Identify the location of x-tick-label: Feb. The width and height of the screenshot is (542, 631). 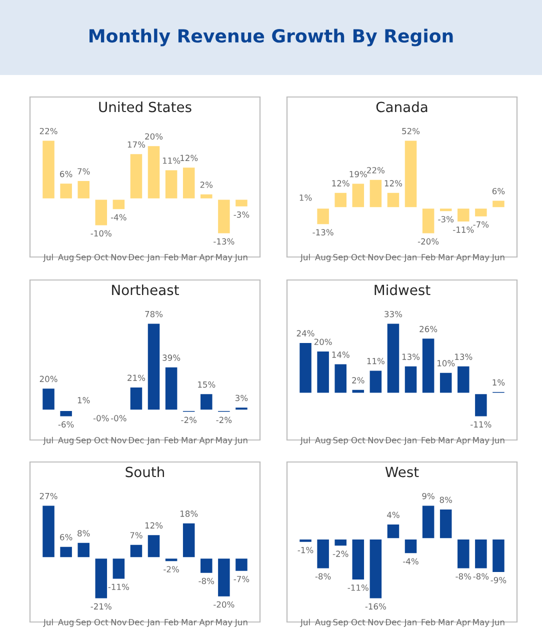
(171, 622).